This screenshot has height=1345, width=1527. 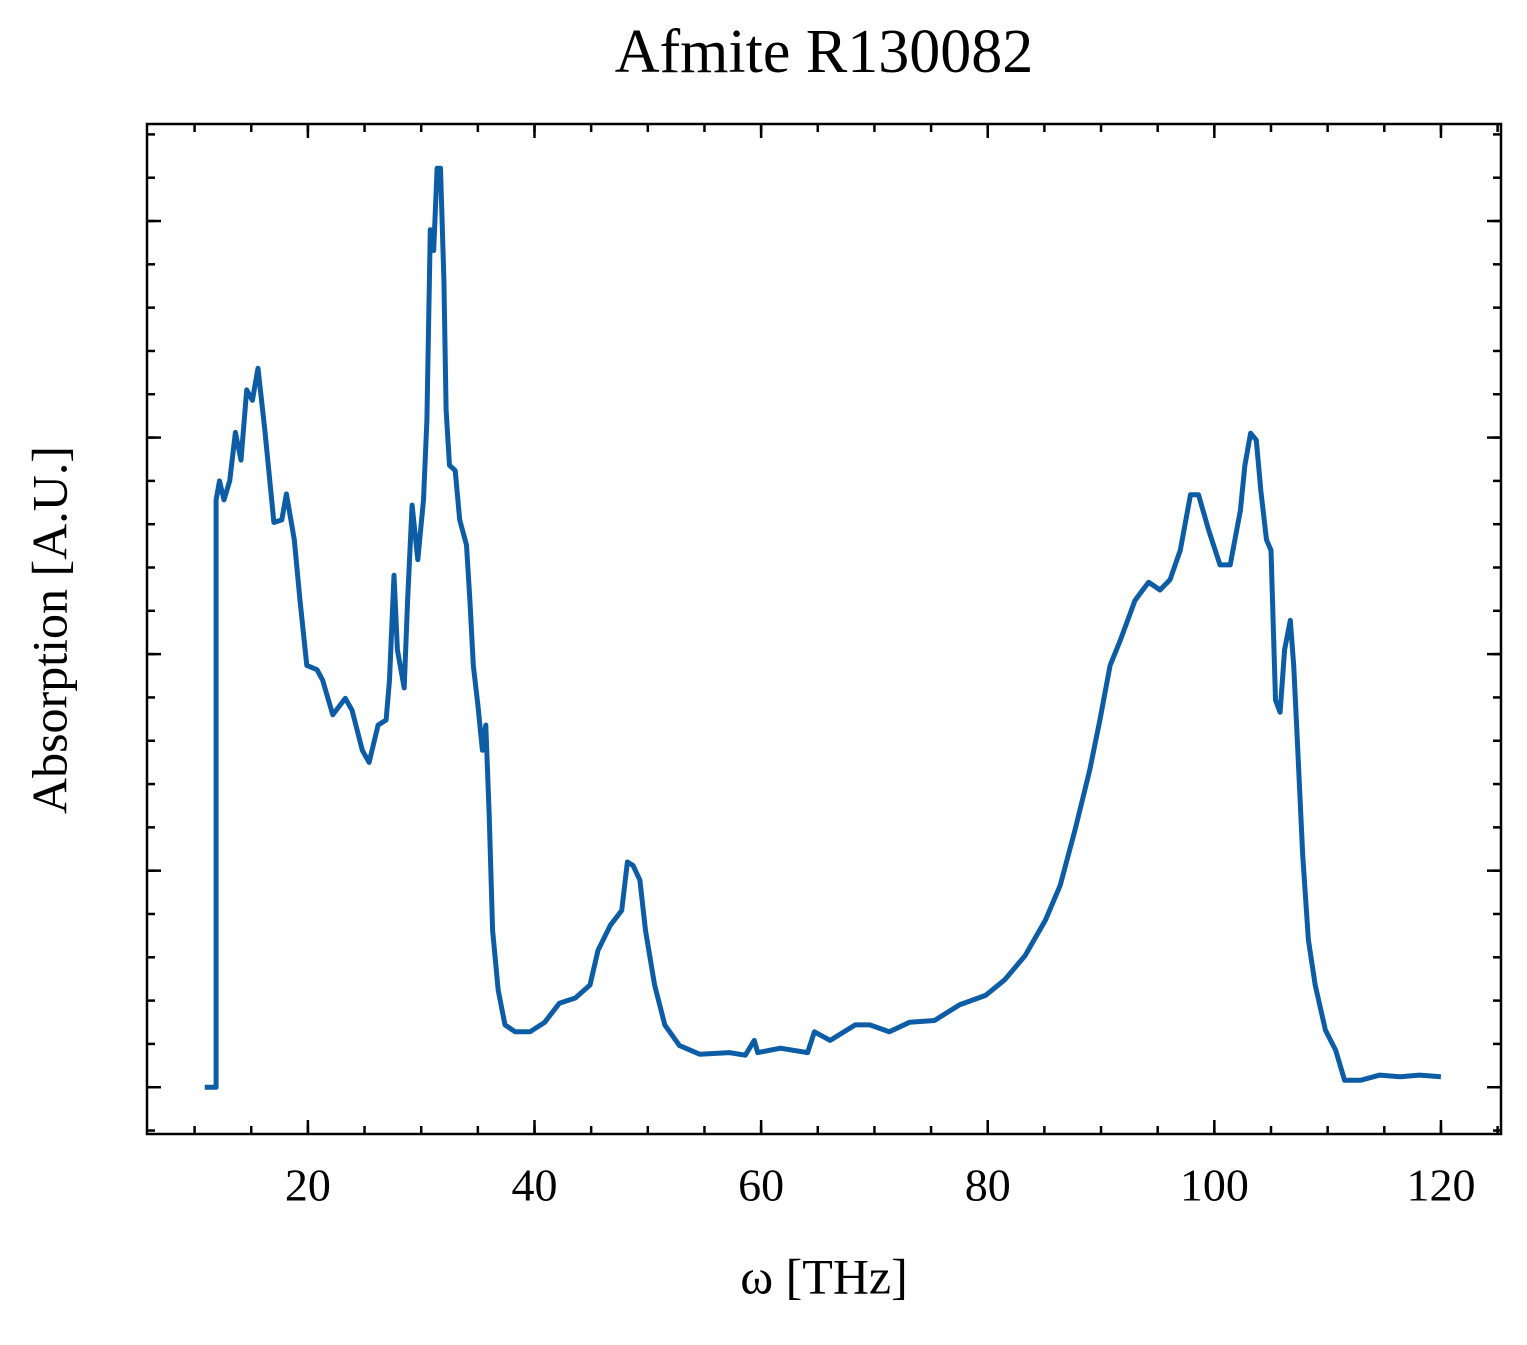 What do you see at coordinates (824, 1276) in the screenshot?
I see `x-axis-label: ω [THz]` at bounding box center [824, 1276].